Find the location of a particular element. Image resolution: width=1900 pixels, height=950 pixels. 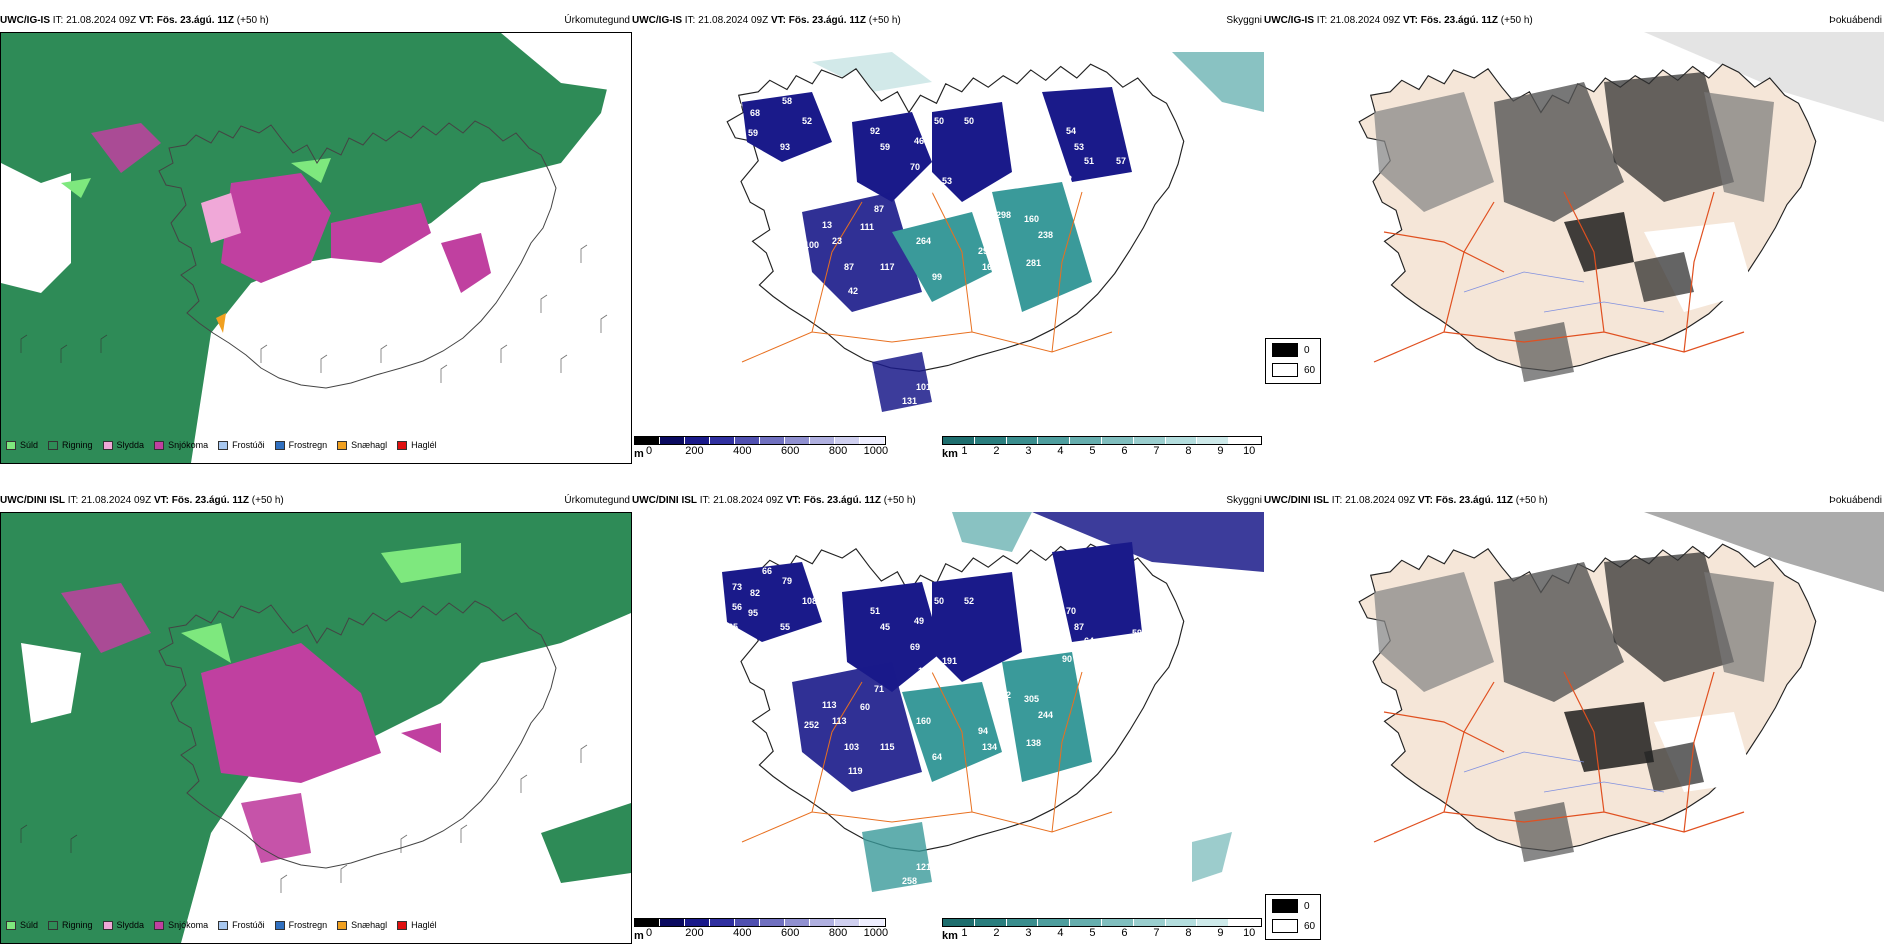

legend-label: Haglél is located at coordinates (424, 925).